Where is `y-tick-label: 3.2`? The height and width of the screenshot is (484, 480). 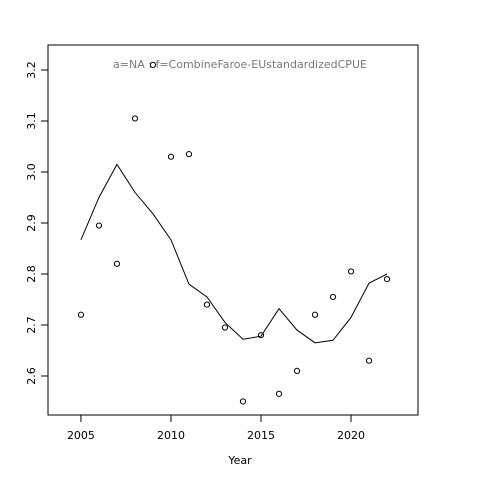
y-tick-label: 3.2 is located at coordinates (31, 70).